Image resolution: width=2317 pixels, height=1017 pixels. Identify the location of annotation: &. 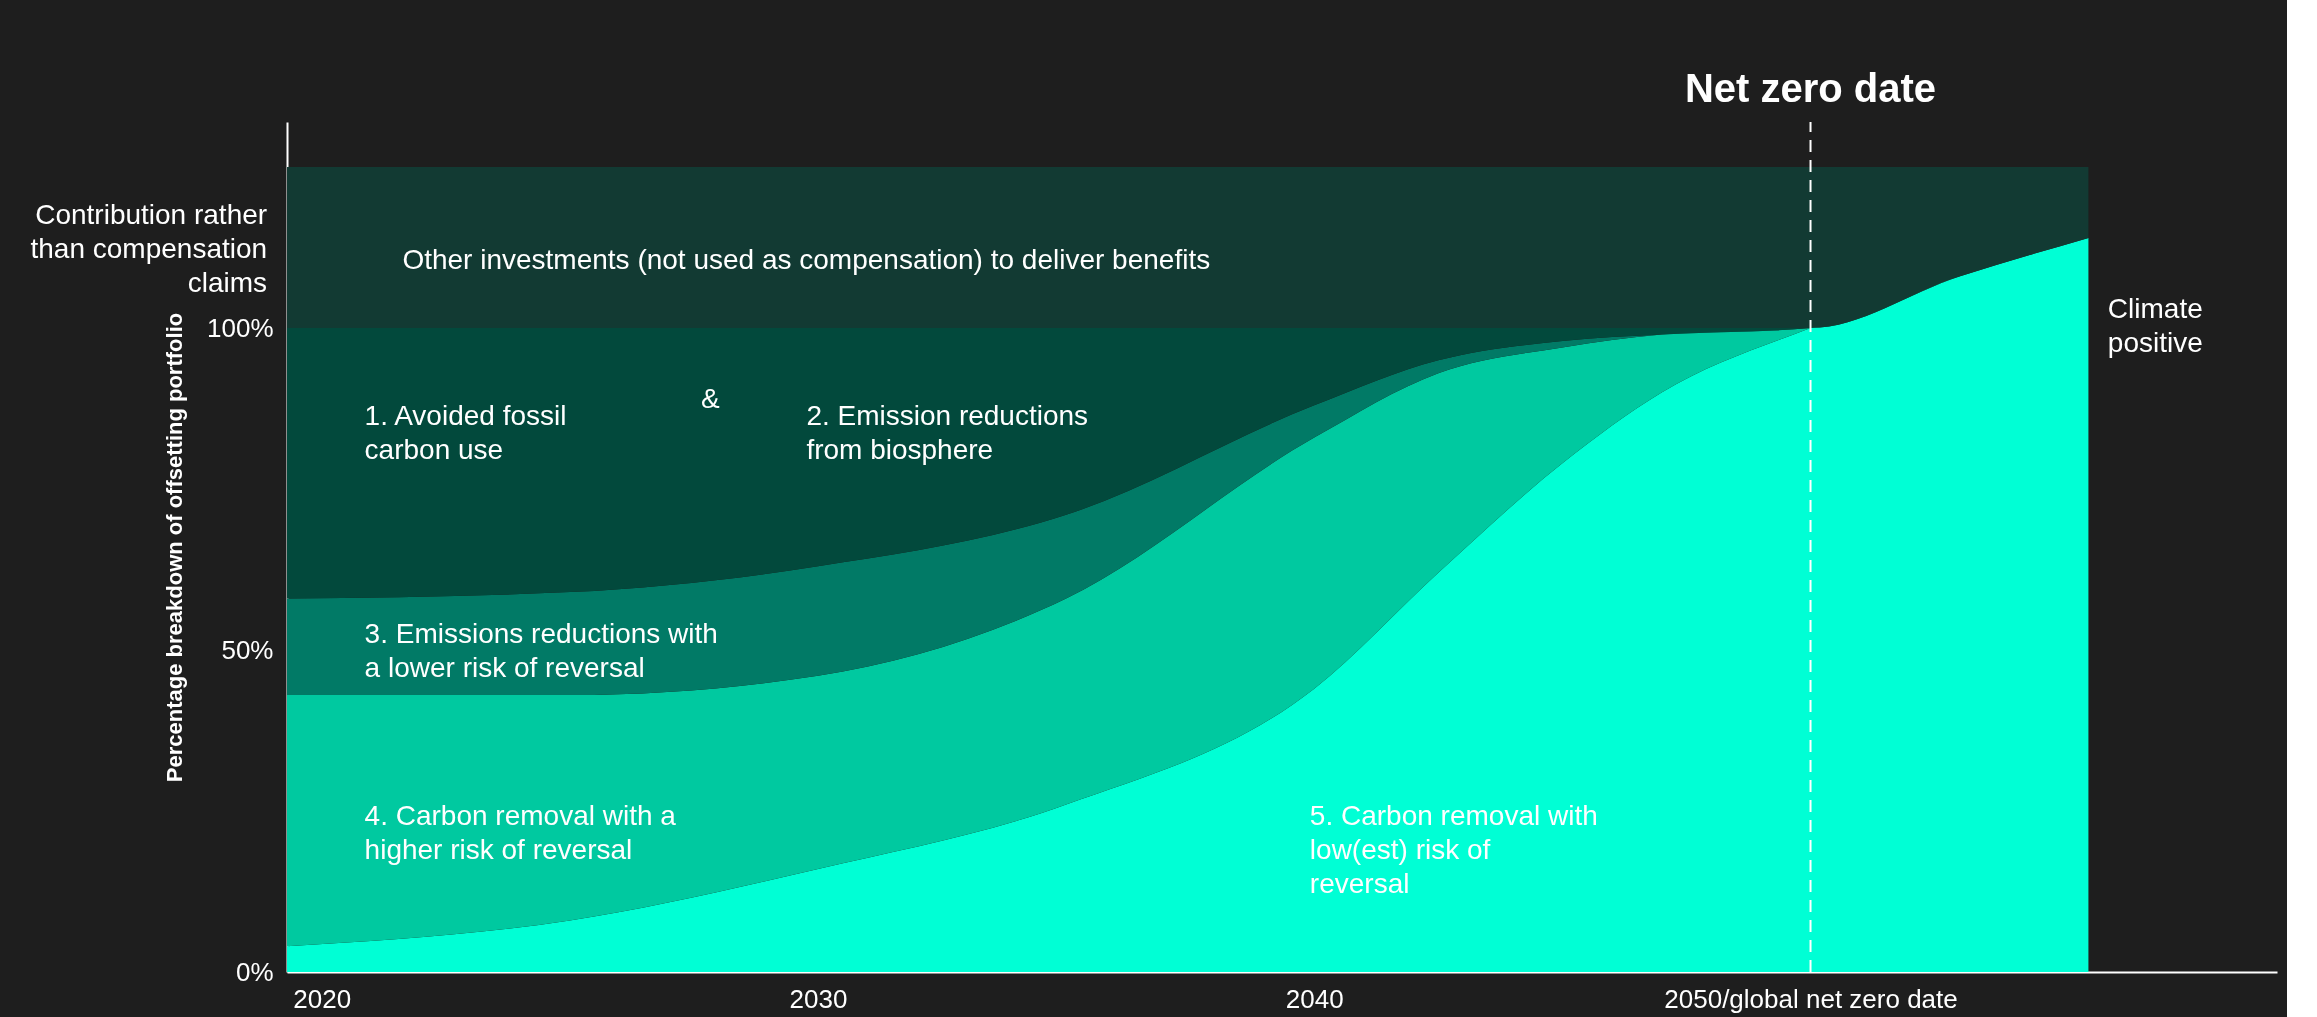
(710, 398).